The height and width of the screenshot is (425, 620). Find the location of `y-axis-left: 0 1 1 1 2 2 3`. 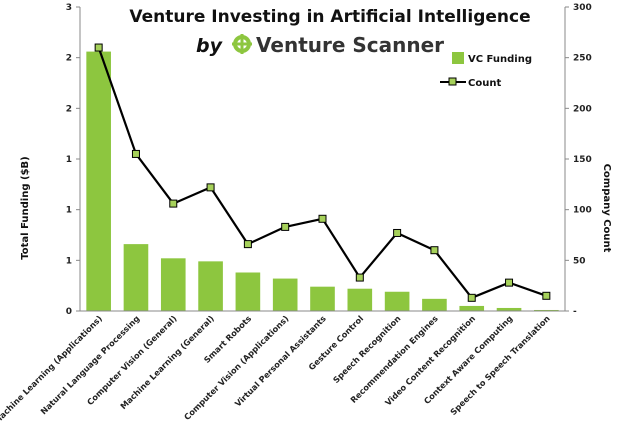

y-axis-left: 0 1 1 1 2 2 3 is located at coordinates (73, 160).